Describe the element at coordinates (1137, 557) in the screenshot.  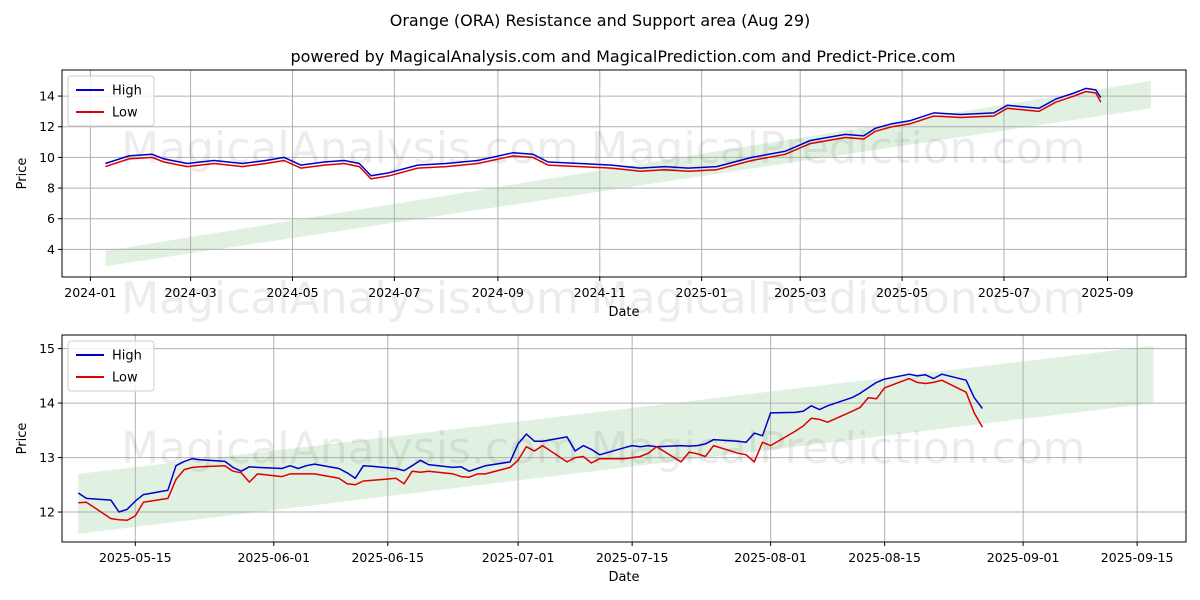
I see `x-tick-label: 2025-09-15` at that location.